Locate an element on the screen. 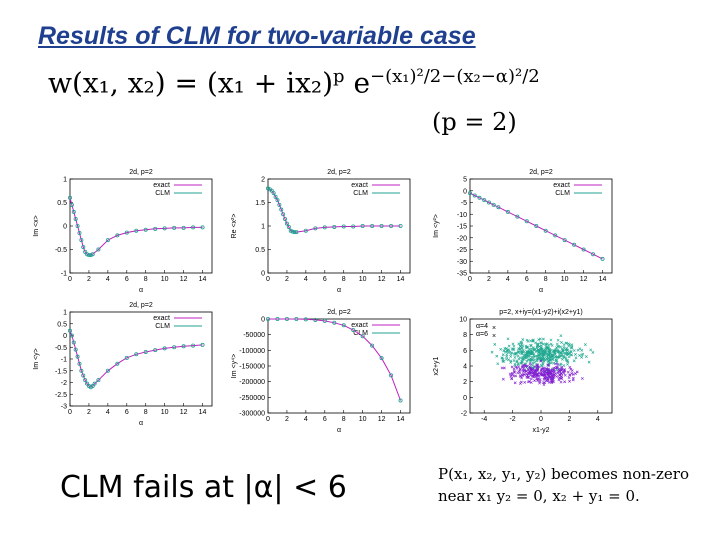 The image size is (720, 540). y-tick-label: -3 is located at coordinates (64, 407).